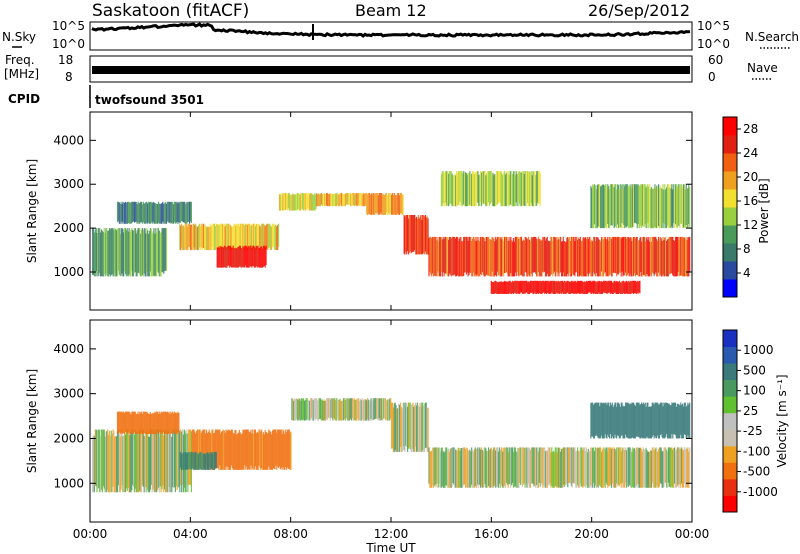 The height and width of the screenshot is (554, 800). What do you see at coordinates (754, 370) in the screenshot?
I see `colorbar-tick-label: 500` at bounding box center [754, 370].